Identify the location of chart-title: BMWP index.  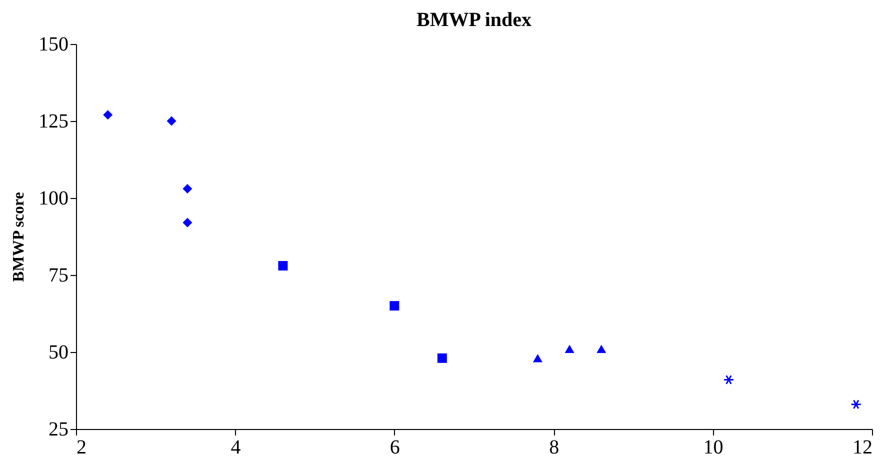
(474, 20).